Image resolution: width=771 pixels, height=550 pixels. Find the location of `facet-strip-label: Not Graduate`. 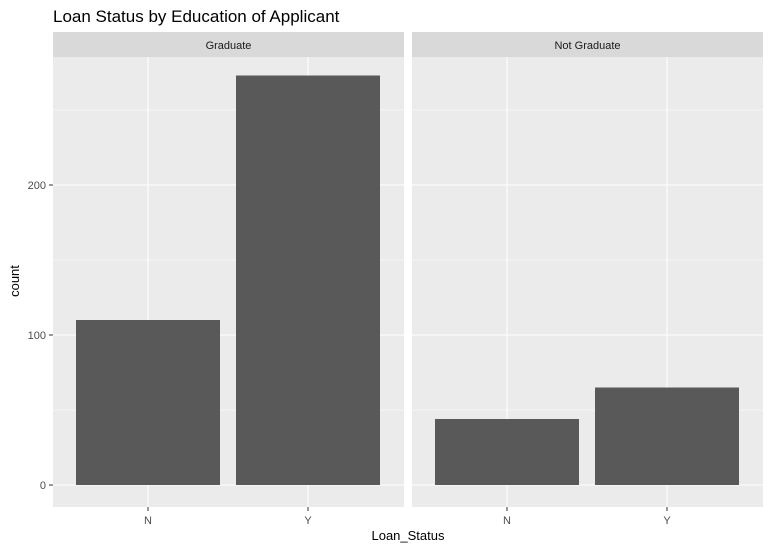

facet-strip-label: Not Graduate is located at coordinates (587, 46).